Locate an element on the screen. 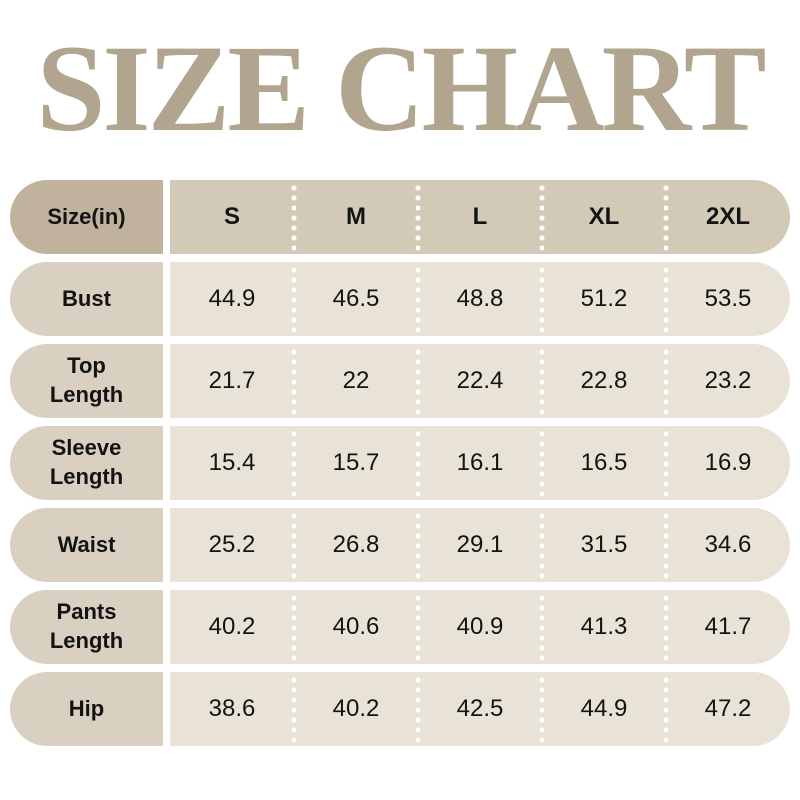 This screenshot has width=800, height=800. row-values-strip: 44.9 46.5 48.8 51.2 53.5 is located at coordinates (480, 298).